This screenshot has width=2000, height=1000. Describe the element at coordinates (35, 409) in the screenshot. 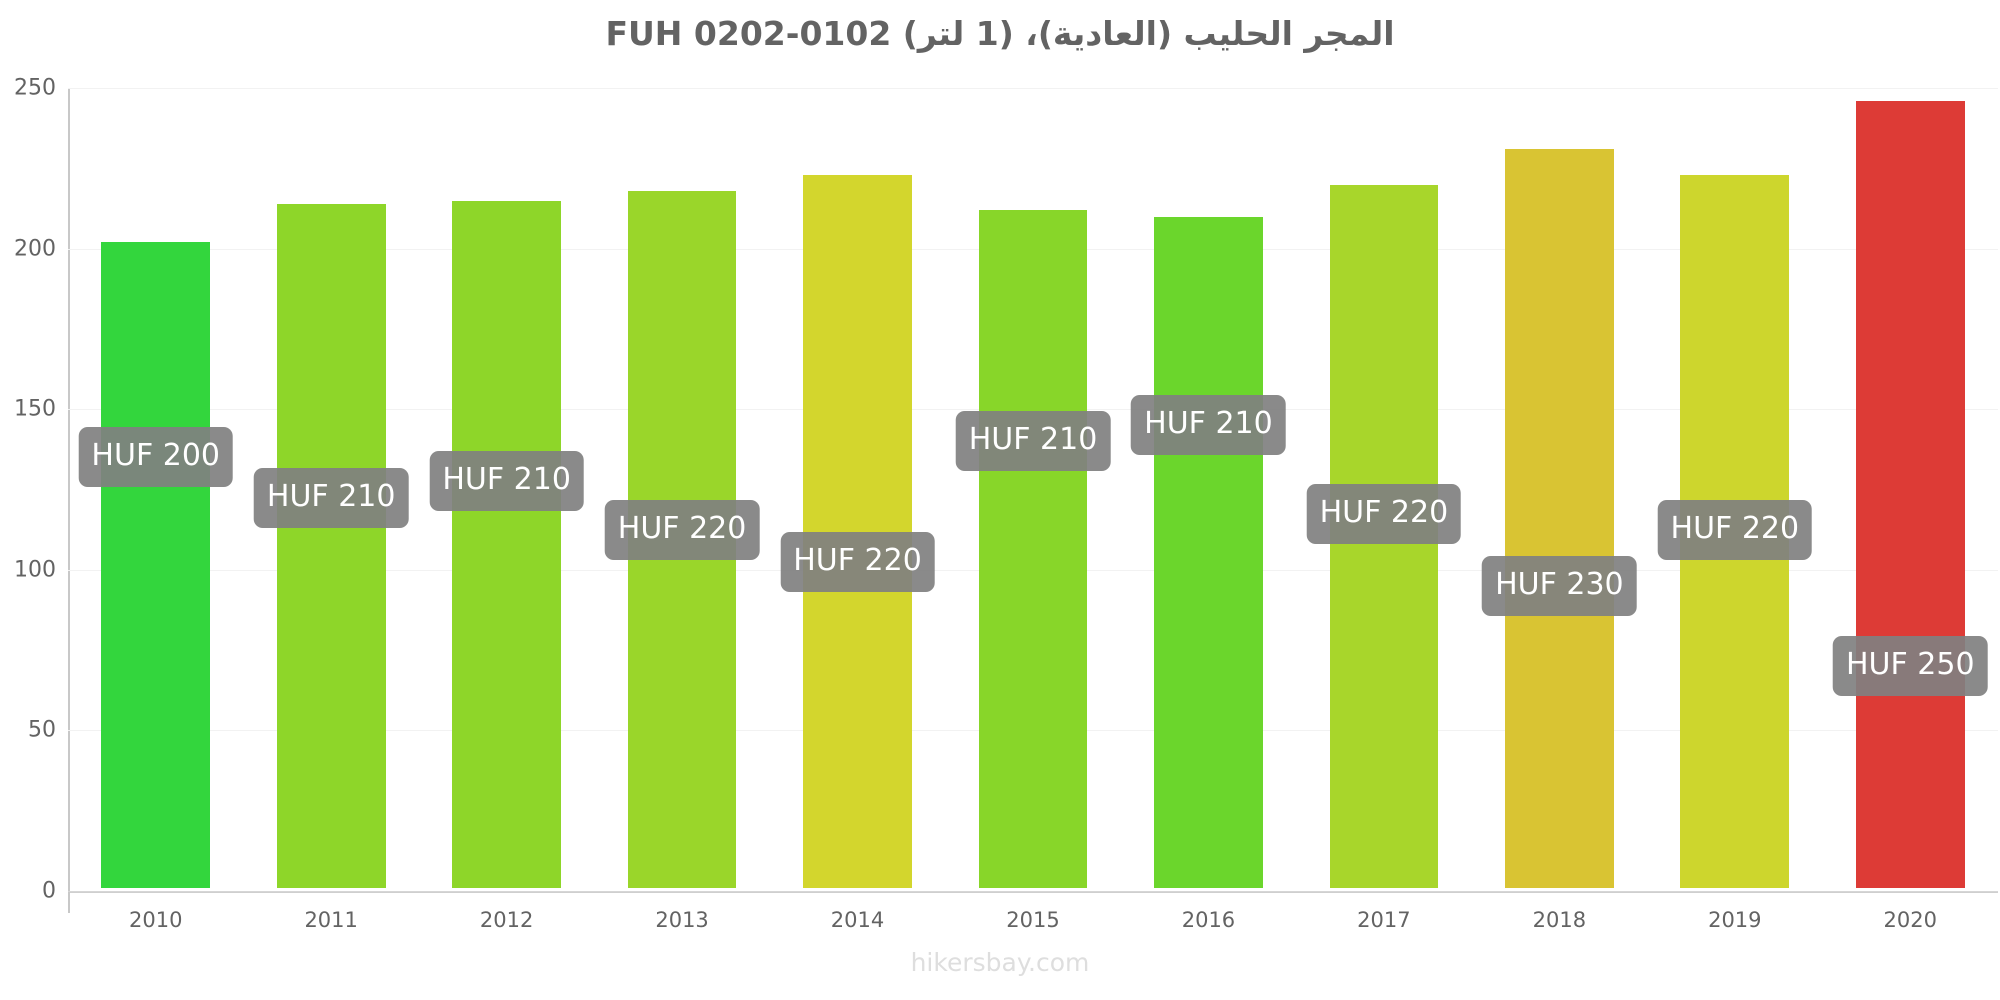

I see `y-axis-tick-label: 150` at that location.